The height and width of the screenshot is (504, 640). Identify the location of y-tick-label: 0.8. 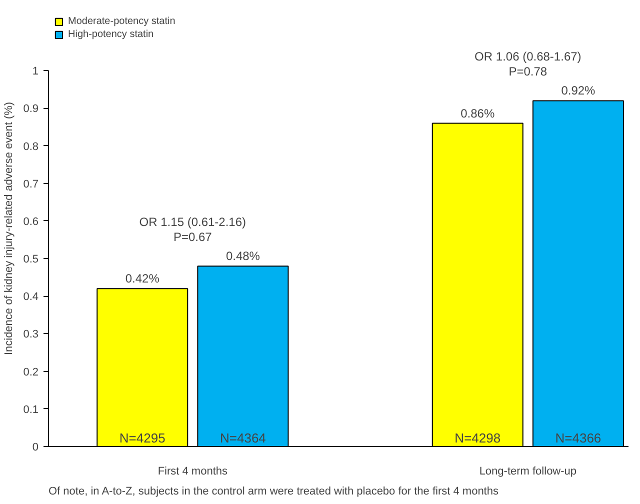
(31, 146).